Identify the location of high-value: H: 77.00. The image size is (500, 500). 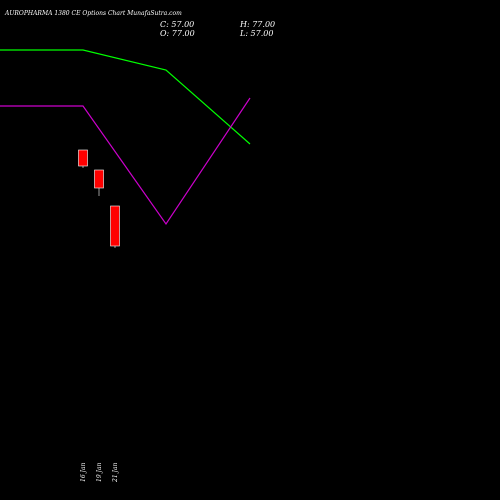
(258, 24).